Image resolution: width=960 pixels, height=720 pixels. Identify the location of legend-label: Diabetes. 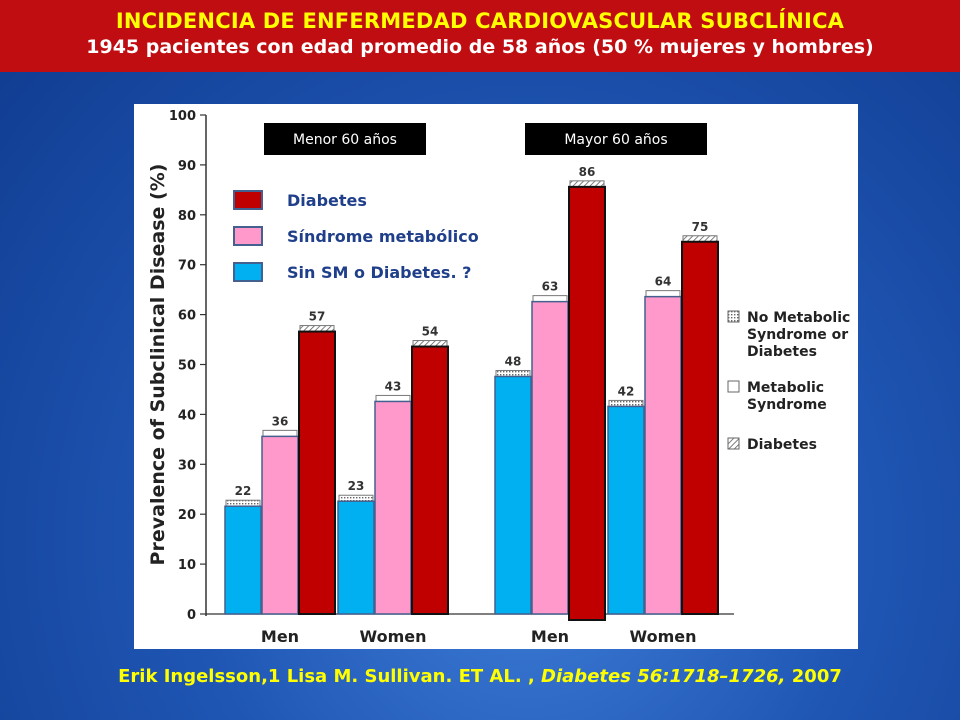
(327, 200).